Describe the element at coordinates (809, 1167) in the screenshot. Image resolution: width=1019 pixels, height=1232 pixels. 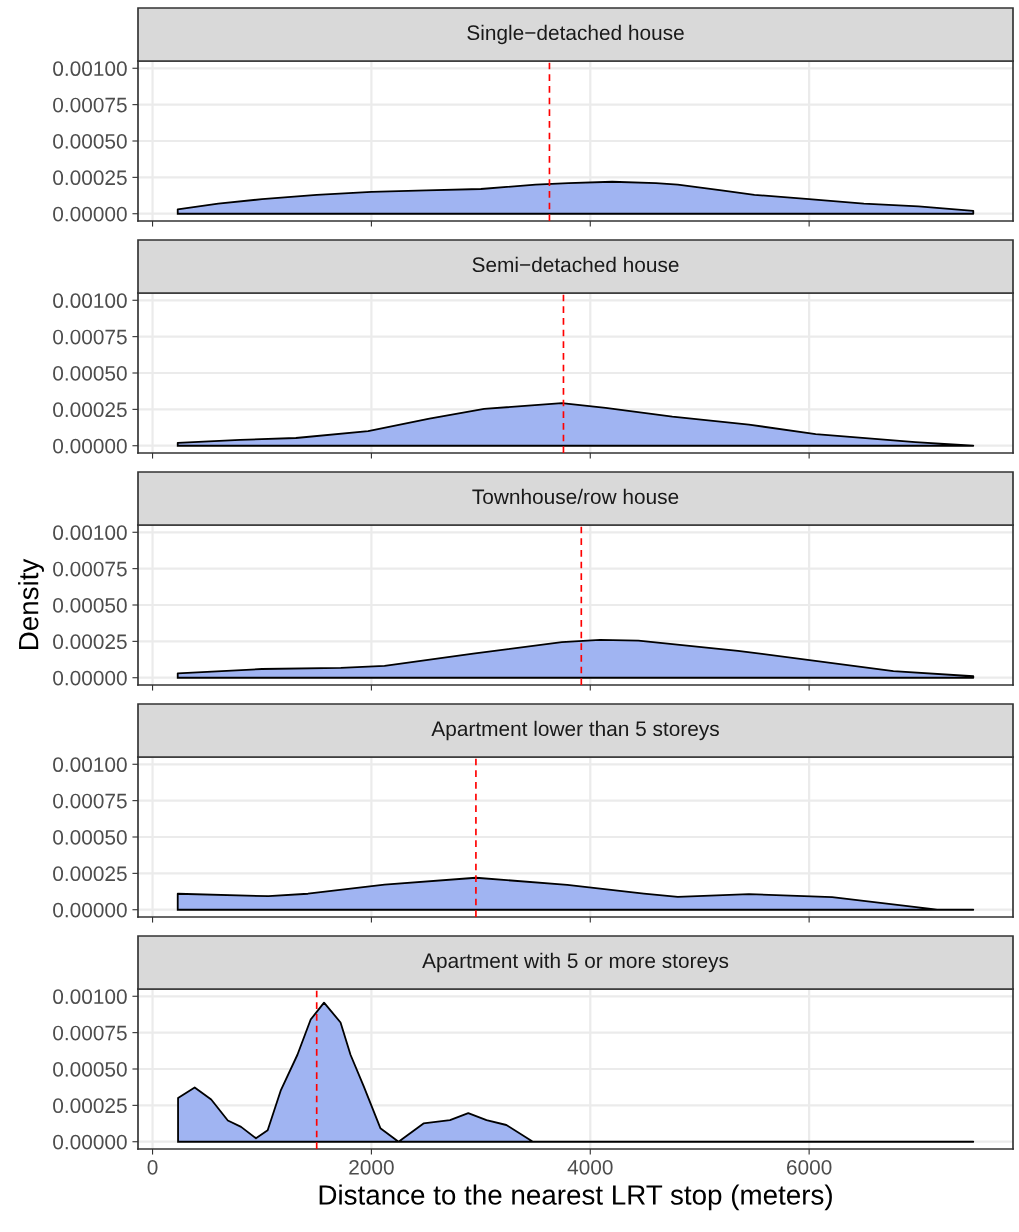
I see `x-tick-label: 6000` at that location.